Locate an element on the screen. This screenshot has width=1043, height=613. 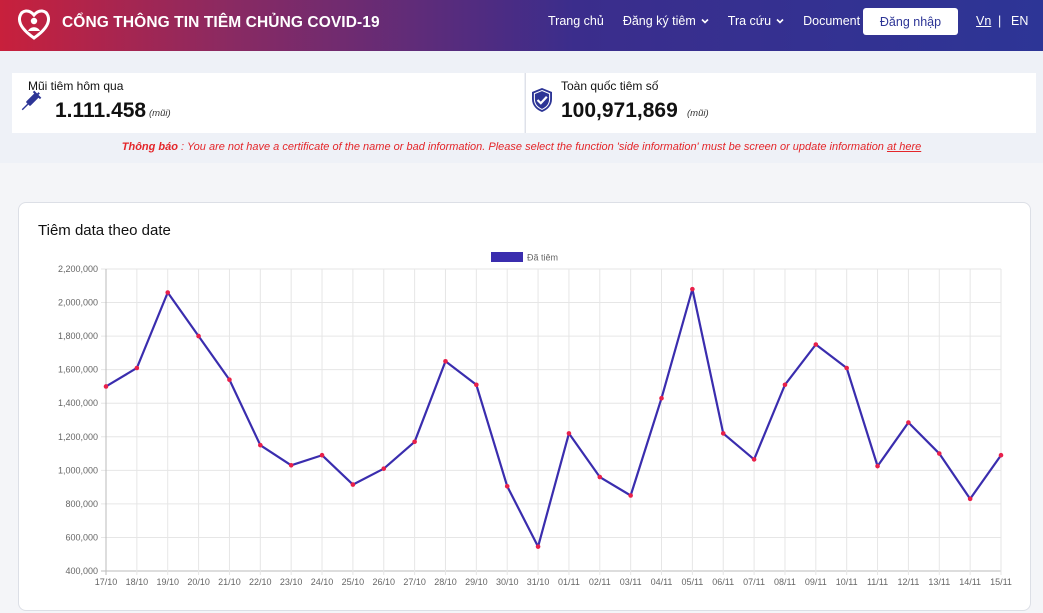
y-tick-label: 2,000,000 is located at coordinates (78, 303).